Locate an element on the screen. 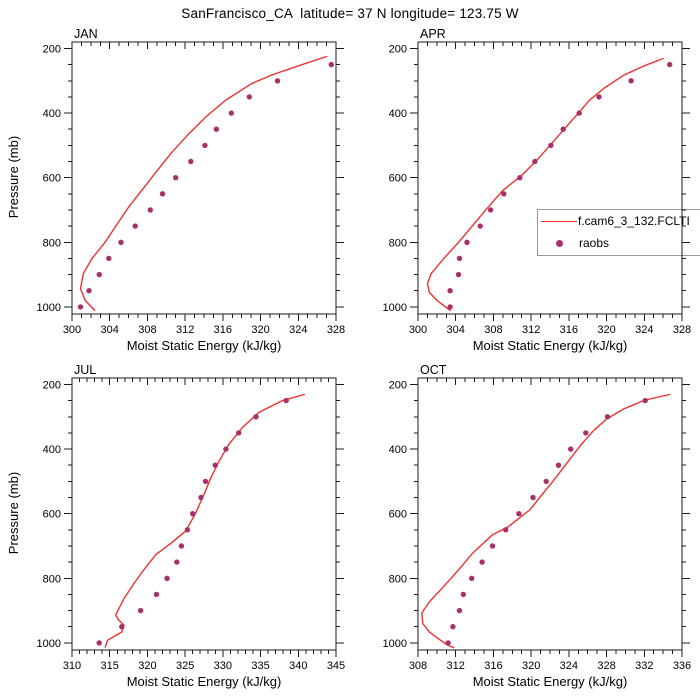 The width and height of the screenshot is (700, 700). legend-line-sample is located at coordinates (559, 221).